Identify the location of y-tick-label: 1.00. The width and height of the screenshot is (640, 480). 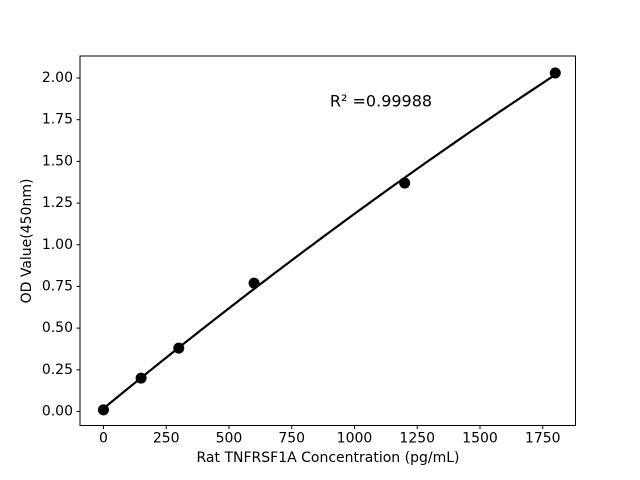
(57, 245).